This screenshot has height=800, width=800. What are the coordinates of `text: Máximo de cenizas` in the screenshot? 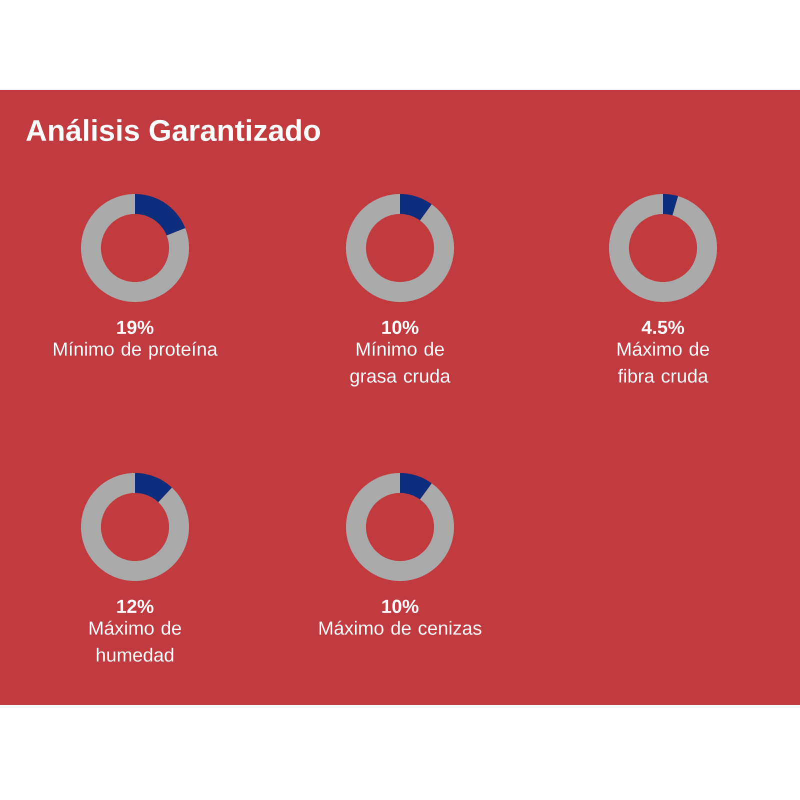 It's located at (400, 627).